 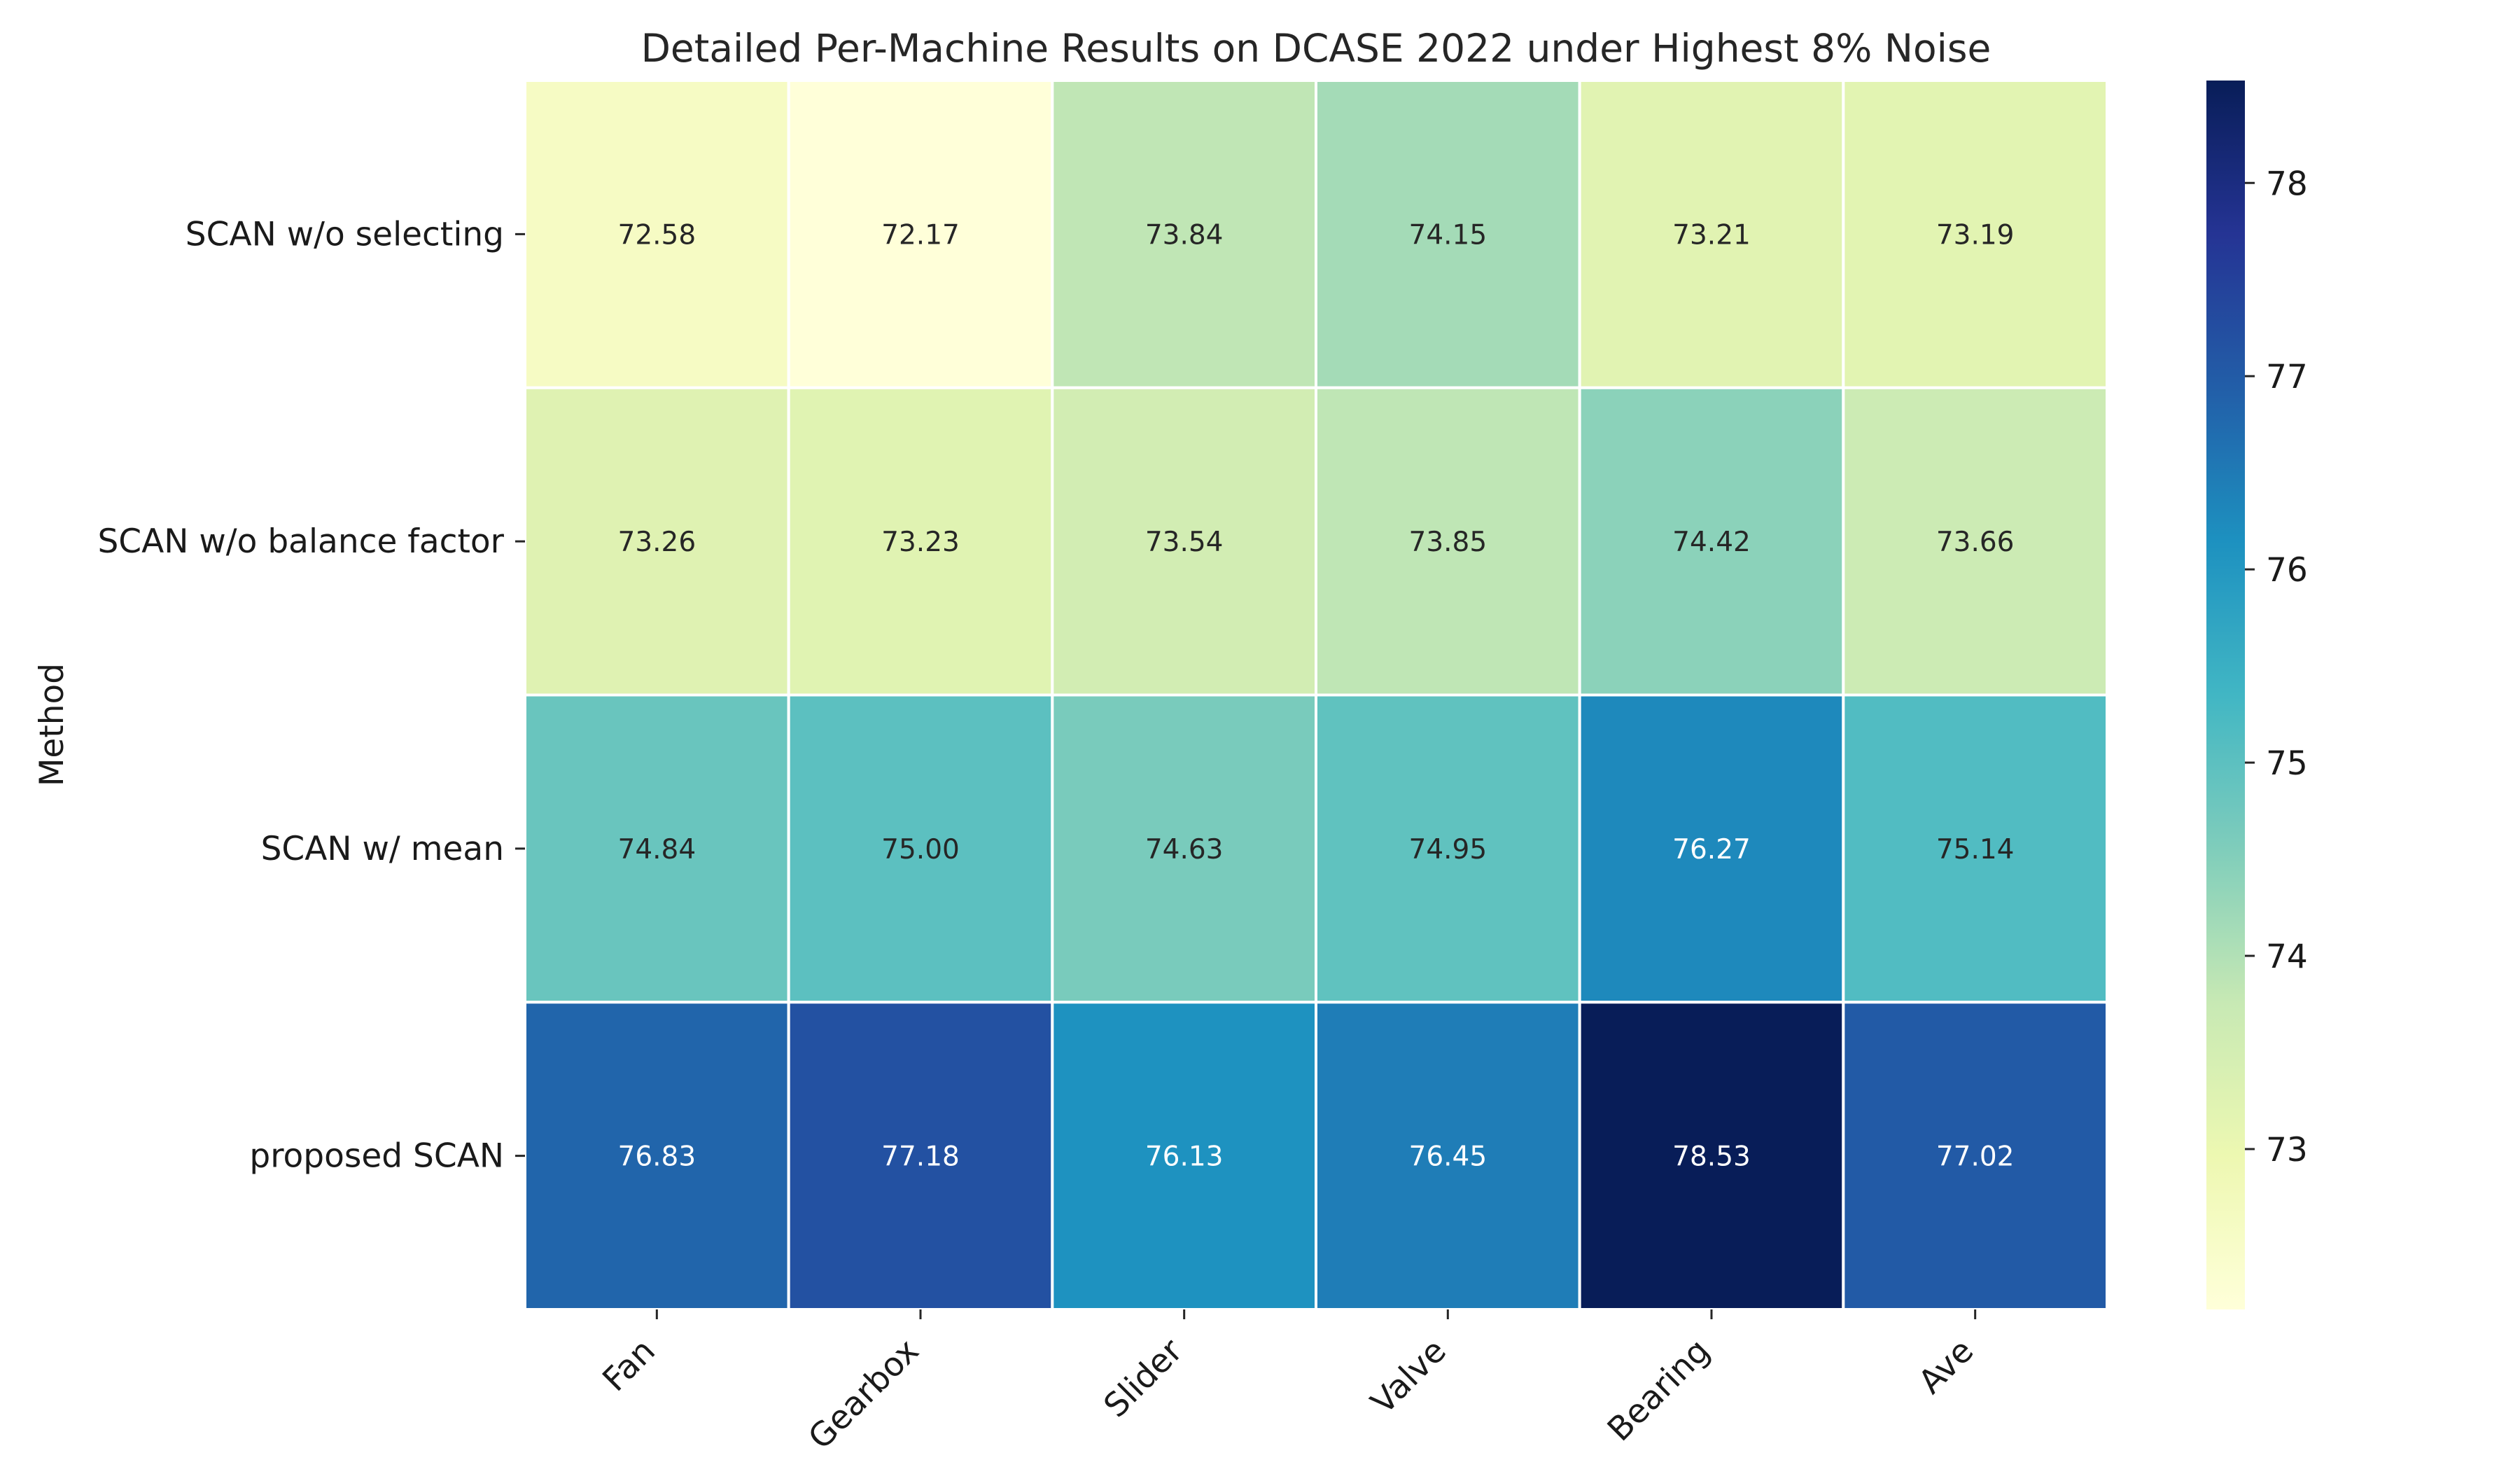 What do you see at coordinates (2287, 184) in the screenshot?
I see `colorbar-tick-label: 78` at bounding box center [2287, 184].